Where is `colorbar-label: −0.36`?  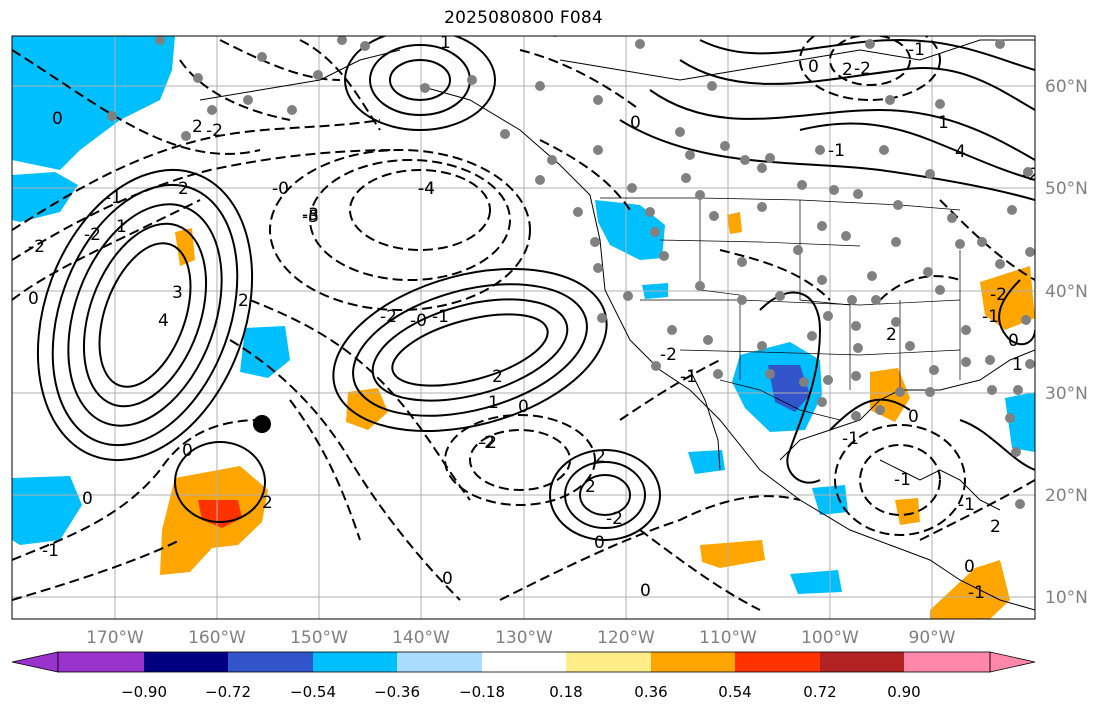
colorbar-label: −0.36 is located at coordinates (397, 692).